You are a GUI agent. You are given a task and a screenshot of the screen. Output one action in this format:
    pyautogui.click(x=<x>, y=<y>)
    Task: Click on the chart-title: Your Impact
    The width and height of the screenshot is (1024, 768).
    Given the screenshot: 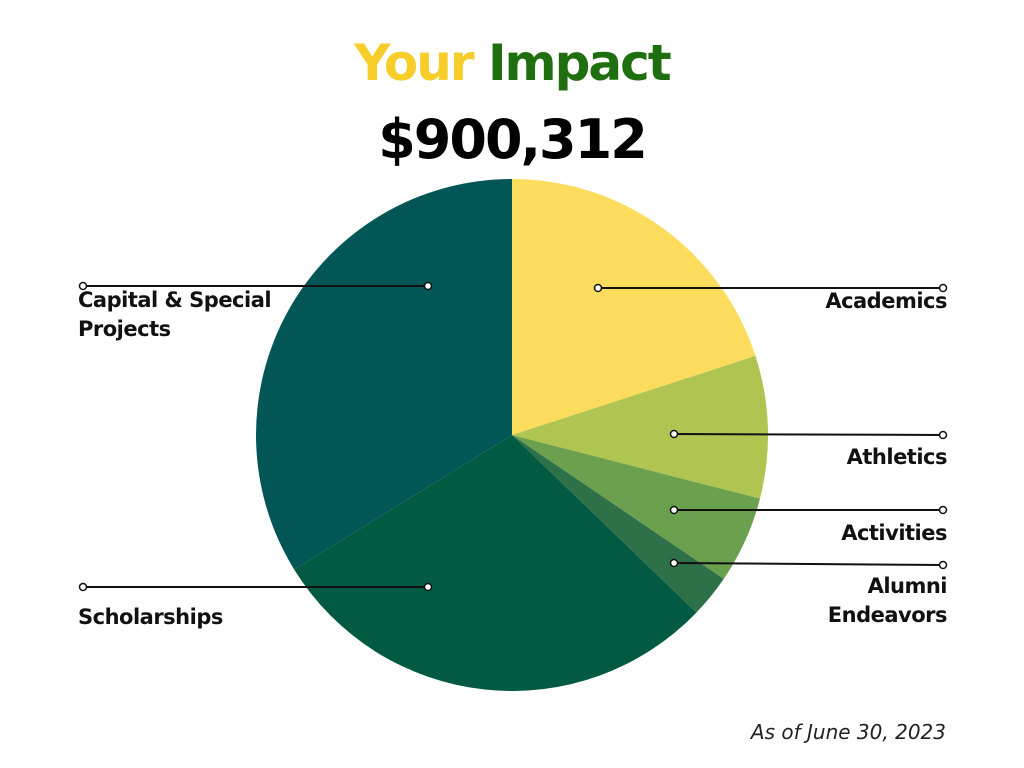 What is the action you would take?
    pyautogui.click(x=512, y=63)
    